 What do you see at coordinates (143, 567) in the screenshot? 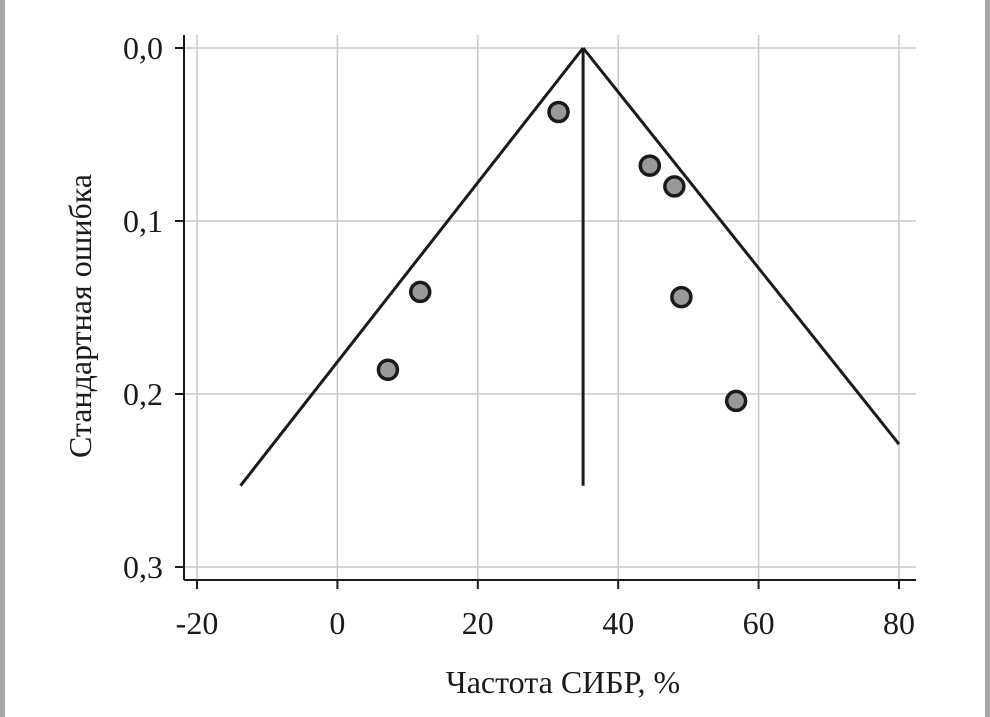
I see `y-tick-label: 0,3` at bounding box center [143, 567].